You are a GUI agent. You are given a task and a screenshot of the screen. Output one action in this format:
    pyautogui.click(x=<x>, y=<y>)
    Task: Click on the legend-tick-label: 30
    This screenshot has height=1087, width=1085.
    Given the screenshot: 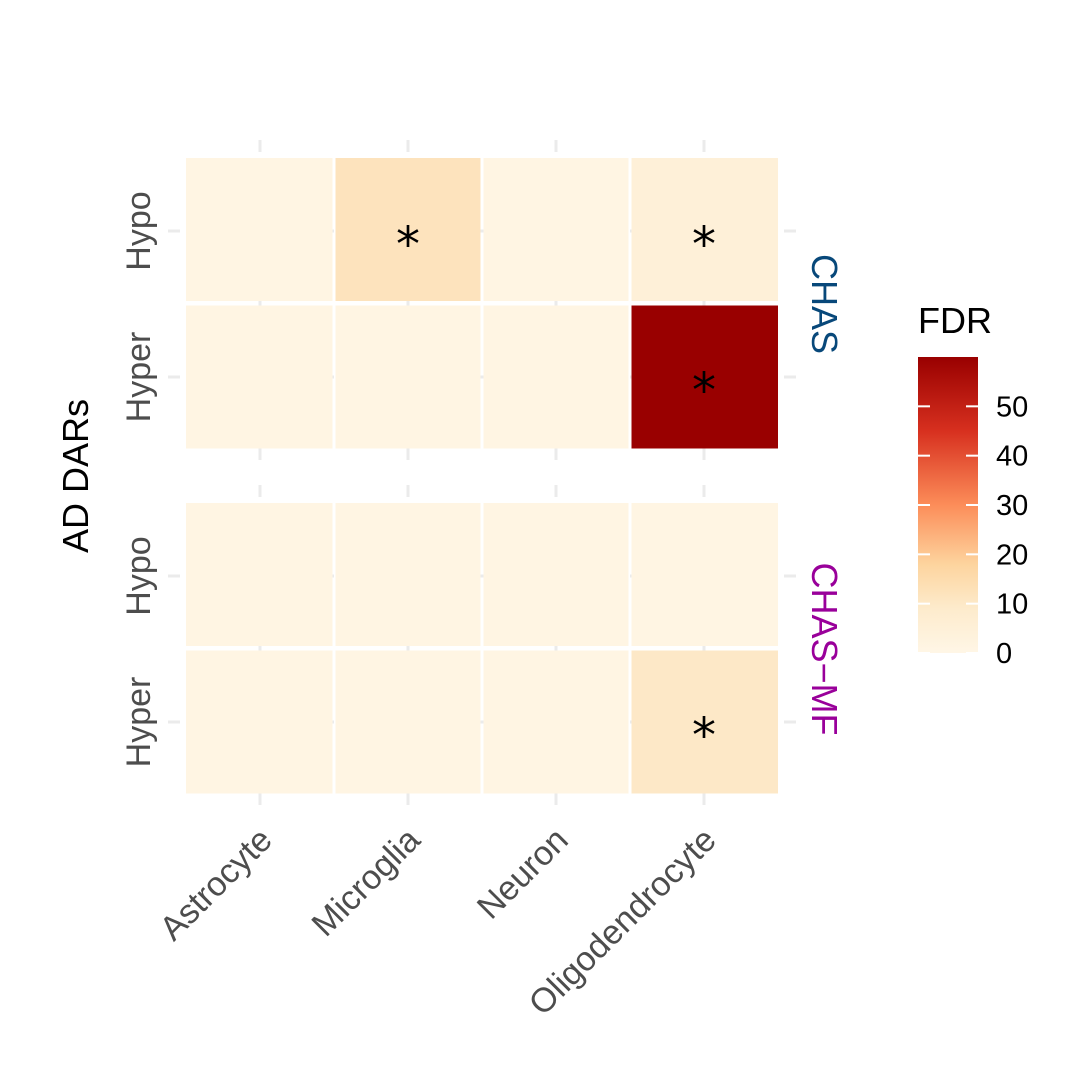 What is the action you would take?
    pyautogui.click(x=1012, y=506)
    